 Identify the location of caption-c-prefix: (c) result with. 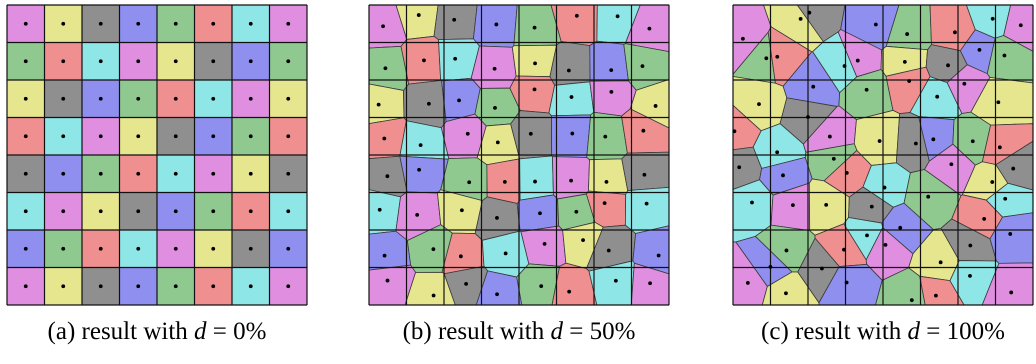
(834, 331).